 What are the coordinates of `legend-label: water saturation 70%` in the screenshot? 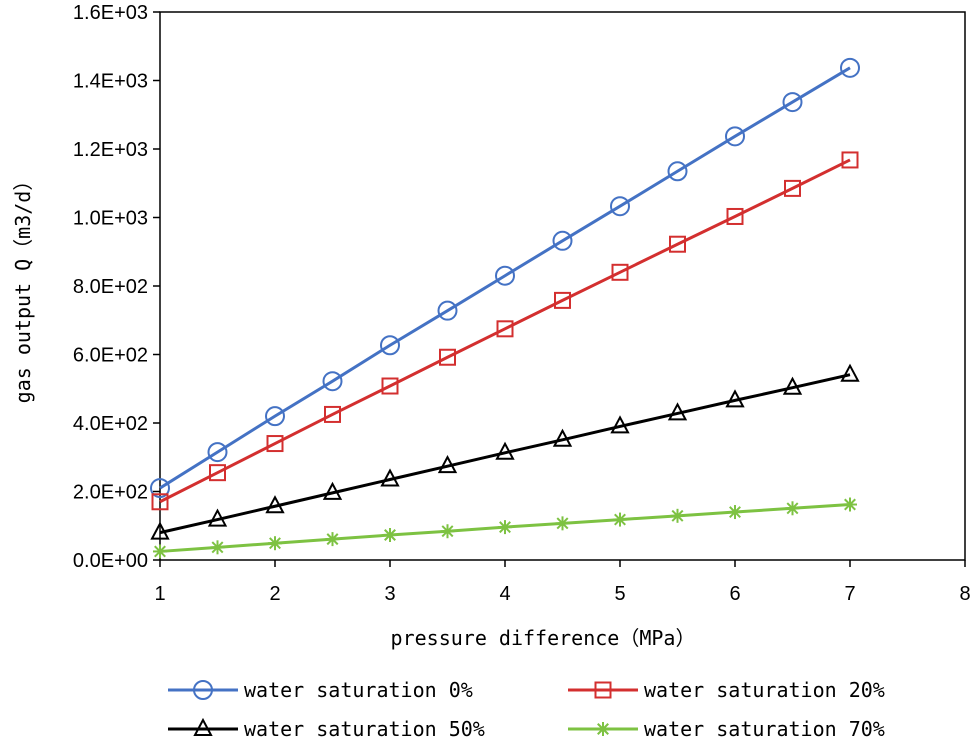 It's located at (764, 729).